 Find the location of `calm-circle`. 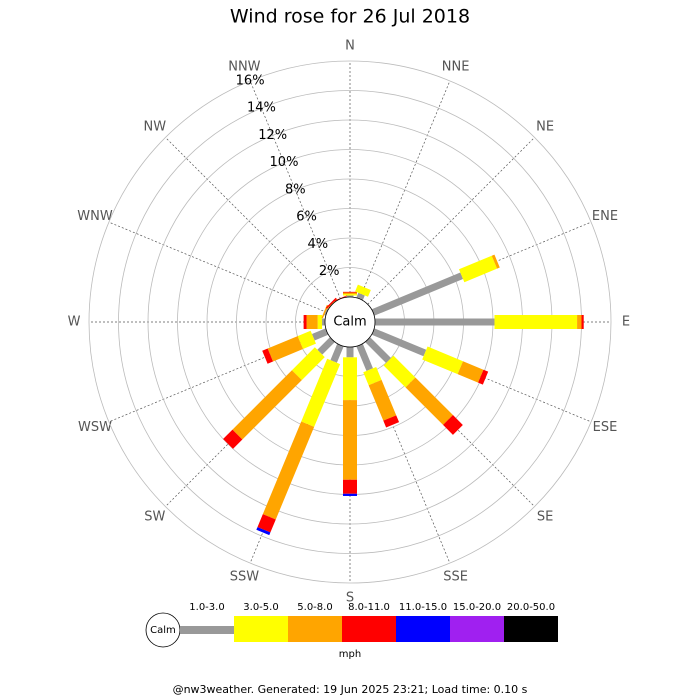

calm-circle is located at coordinates (350, 322).